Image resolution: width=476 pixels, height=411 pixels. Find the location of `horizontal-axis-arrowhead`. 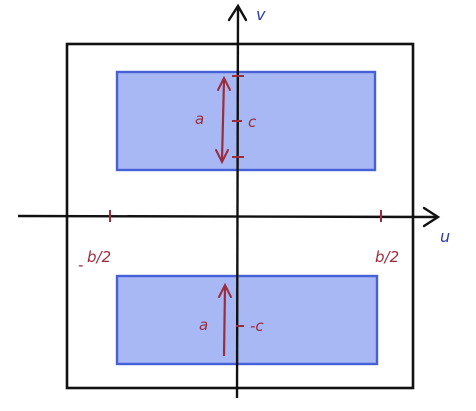

horizontal-axis-arrowhead is located at coordinates (431, 217).